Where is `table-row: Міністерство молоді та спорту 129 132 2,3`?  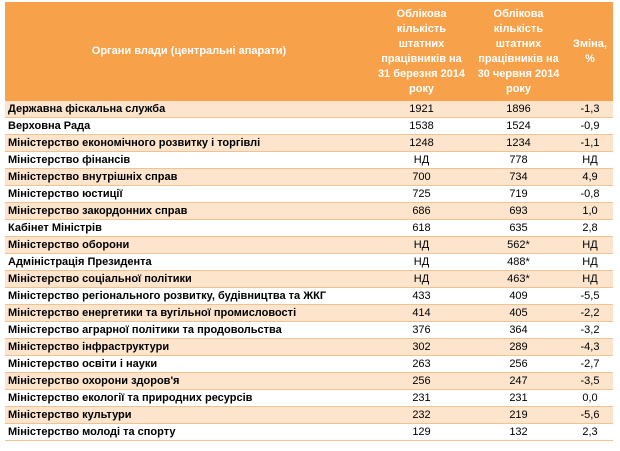
table-row: Міністерство молоді та спорту 129 132 2,3 is located at coordinates (309, 432).